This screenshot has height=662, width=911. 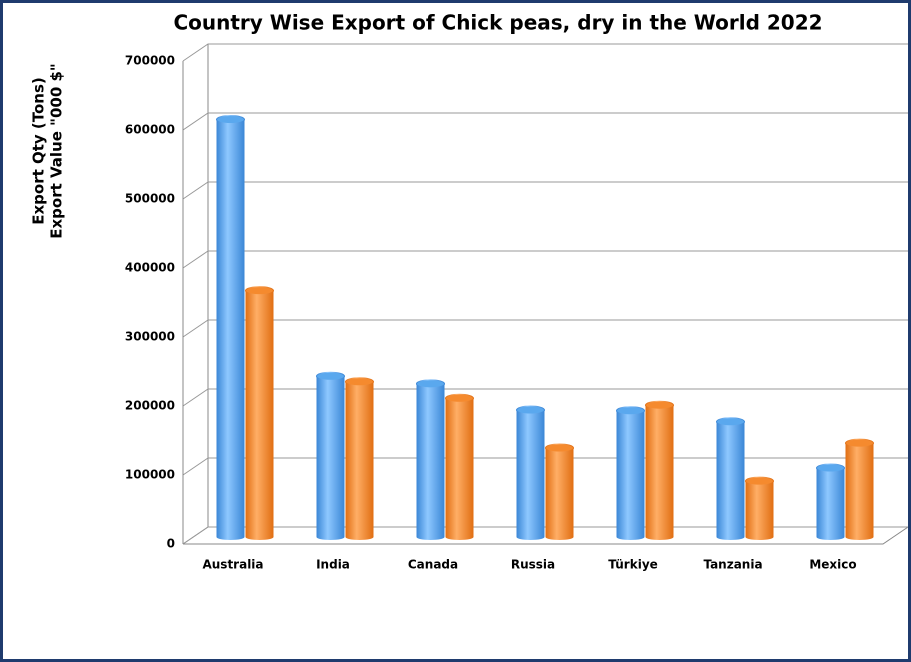 What do you see at coordinates (150, 130) in the screenshot?
I see `y-tick-label: 600000` at bounding box center [150, 130].